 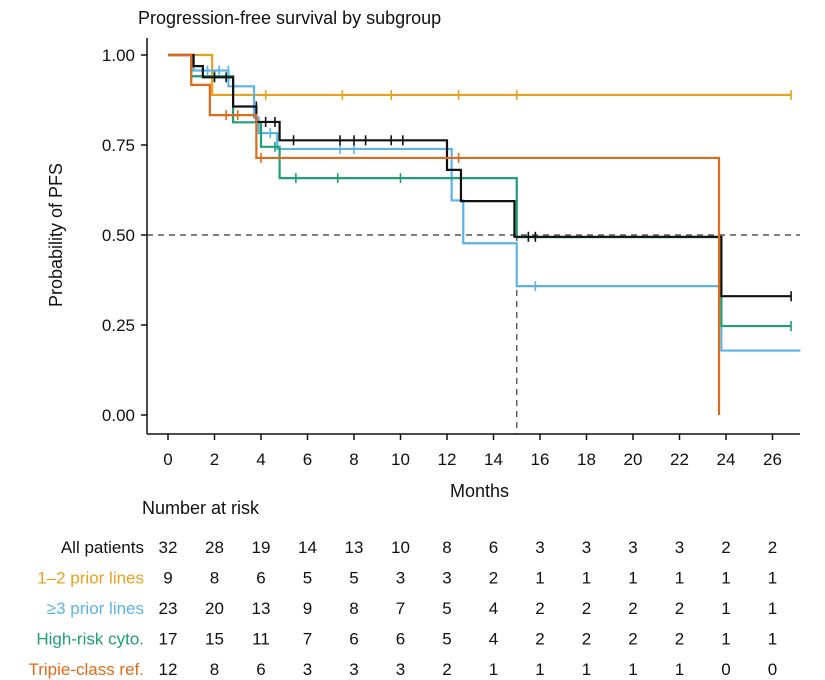 I want to click on x-tick-label: 0, so click(x=167, y=459).